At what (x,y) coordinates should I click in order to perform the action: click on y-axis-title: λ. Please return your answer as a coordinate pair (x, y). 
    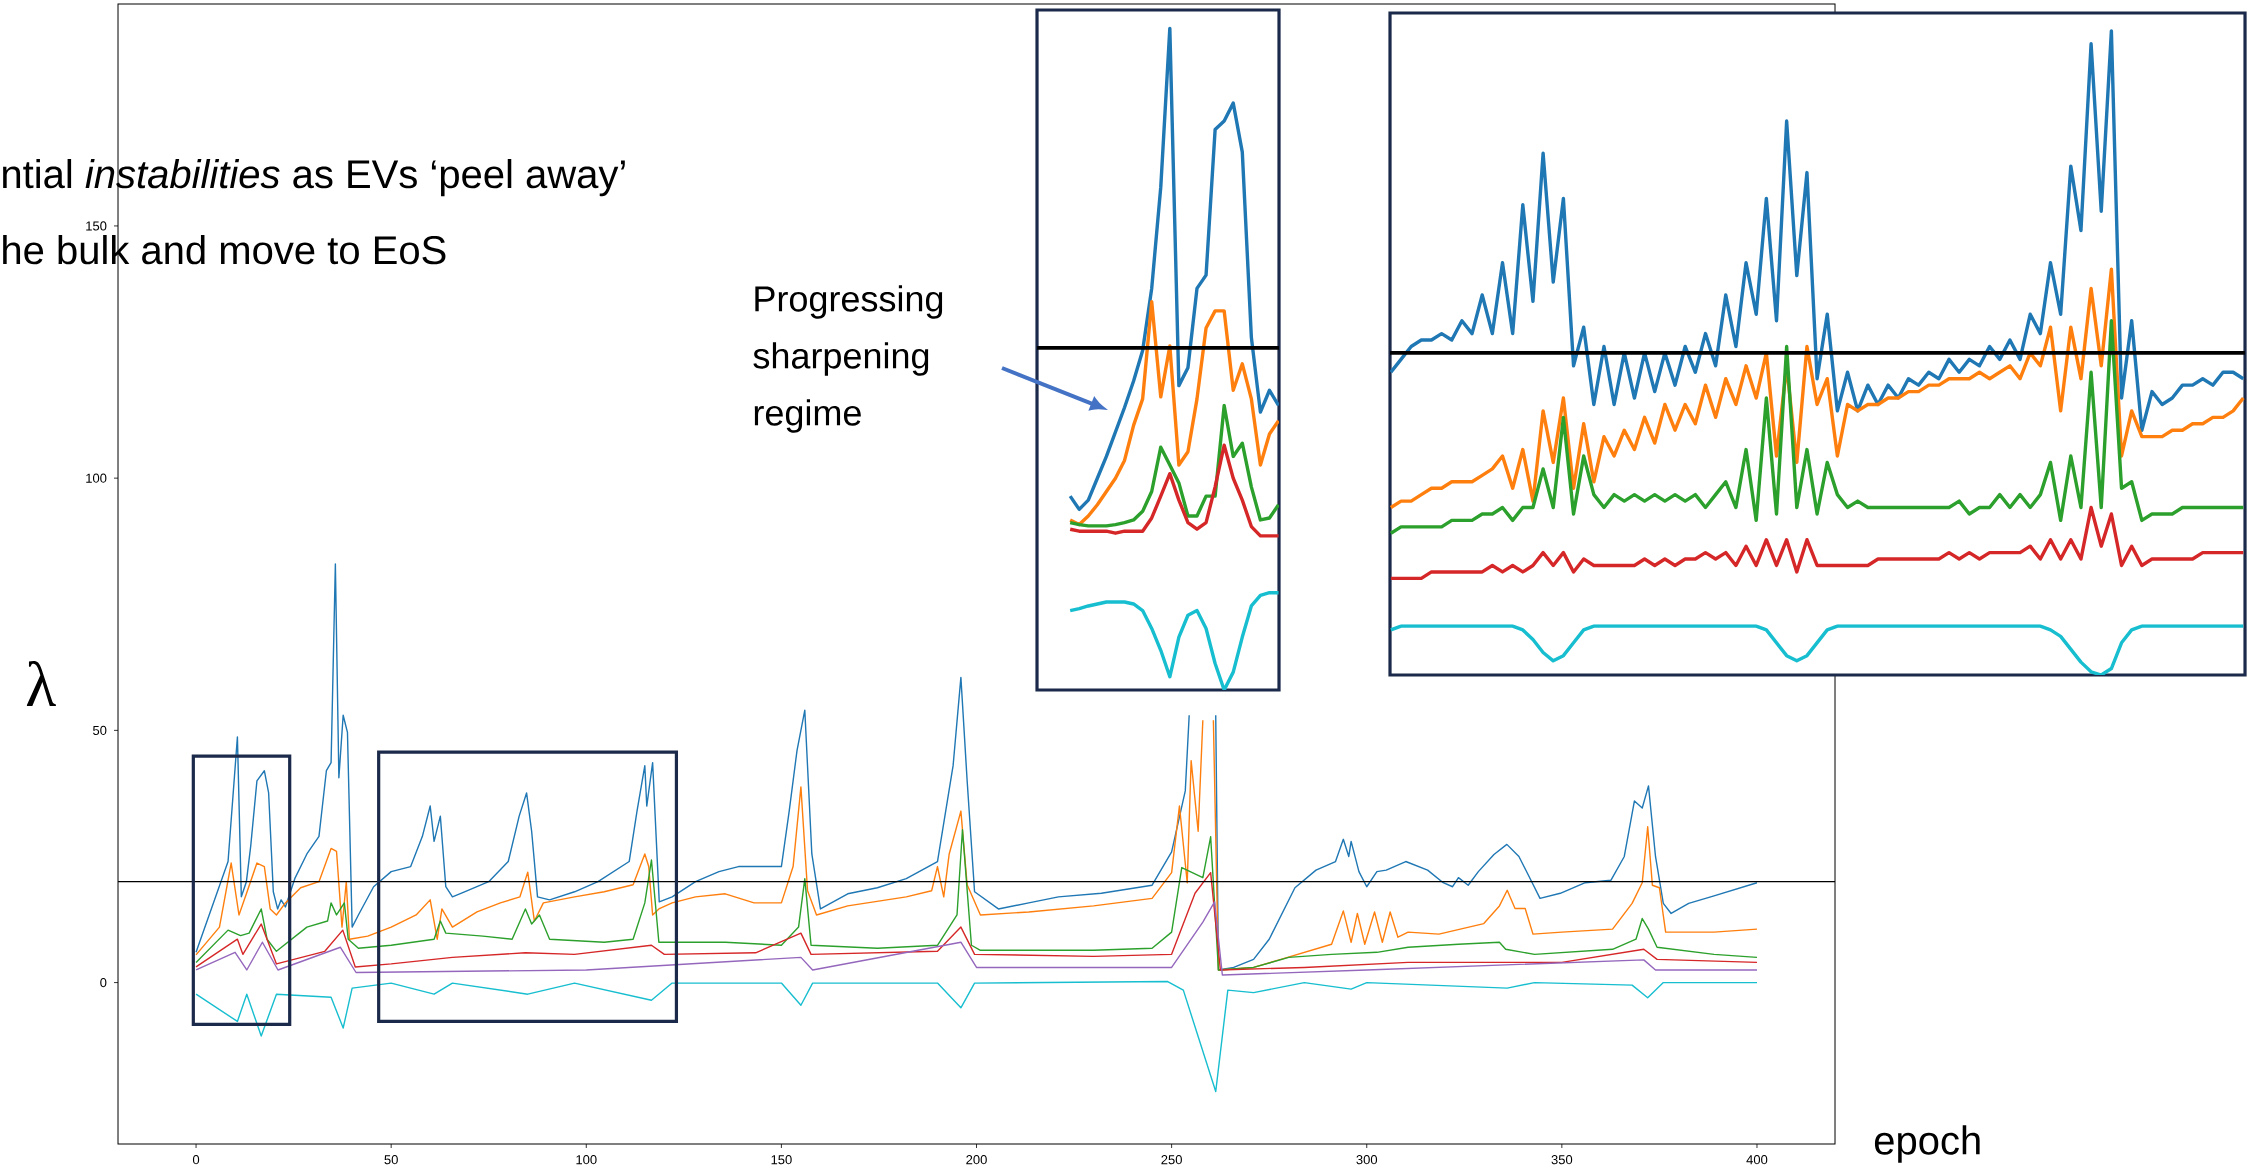
    Looking at the image, I should click on (41, 683).